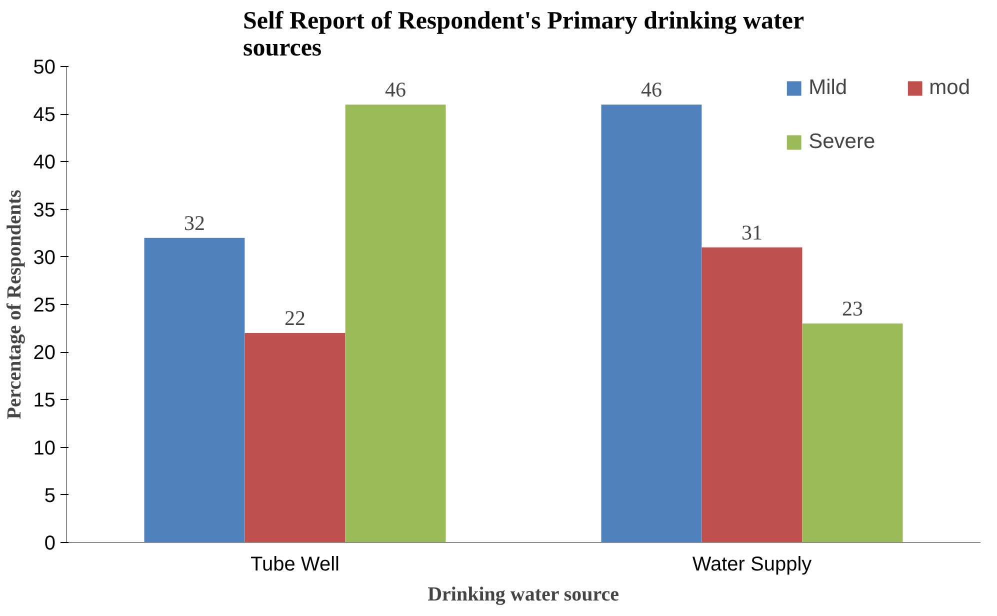  Describe the element at coordinates (14, 304) in the screenshot. I see `y-axis-title: Percentage of Respondents` at that location.